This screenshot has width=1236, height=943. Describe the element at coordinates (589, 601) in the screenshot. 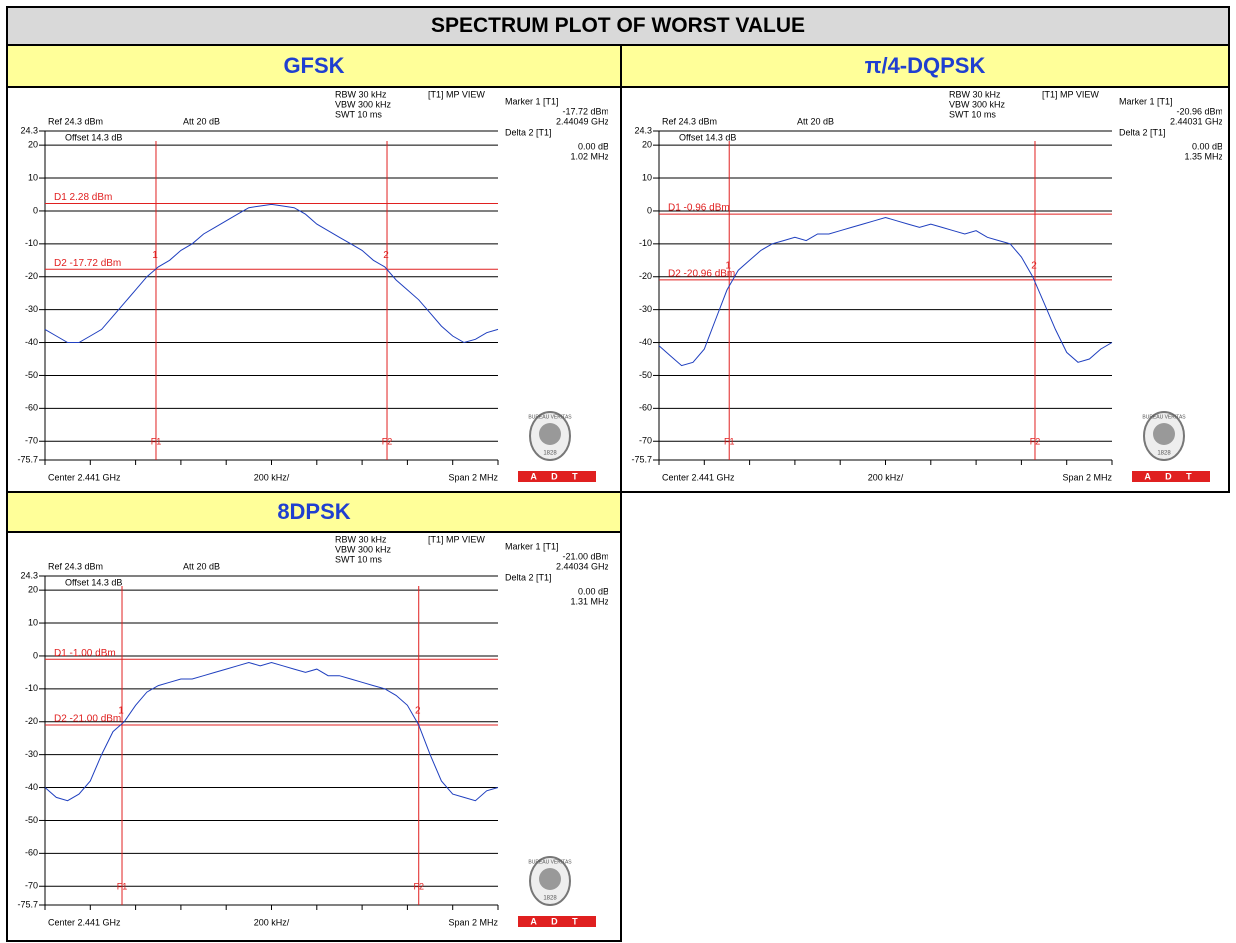

I see `marker-info: 1.31 MHz` at that location.